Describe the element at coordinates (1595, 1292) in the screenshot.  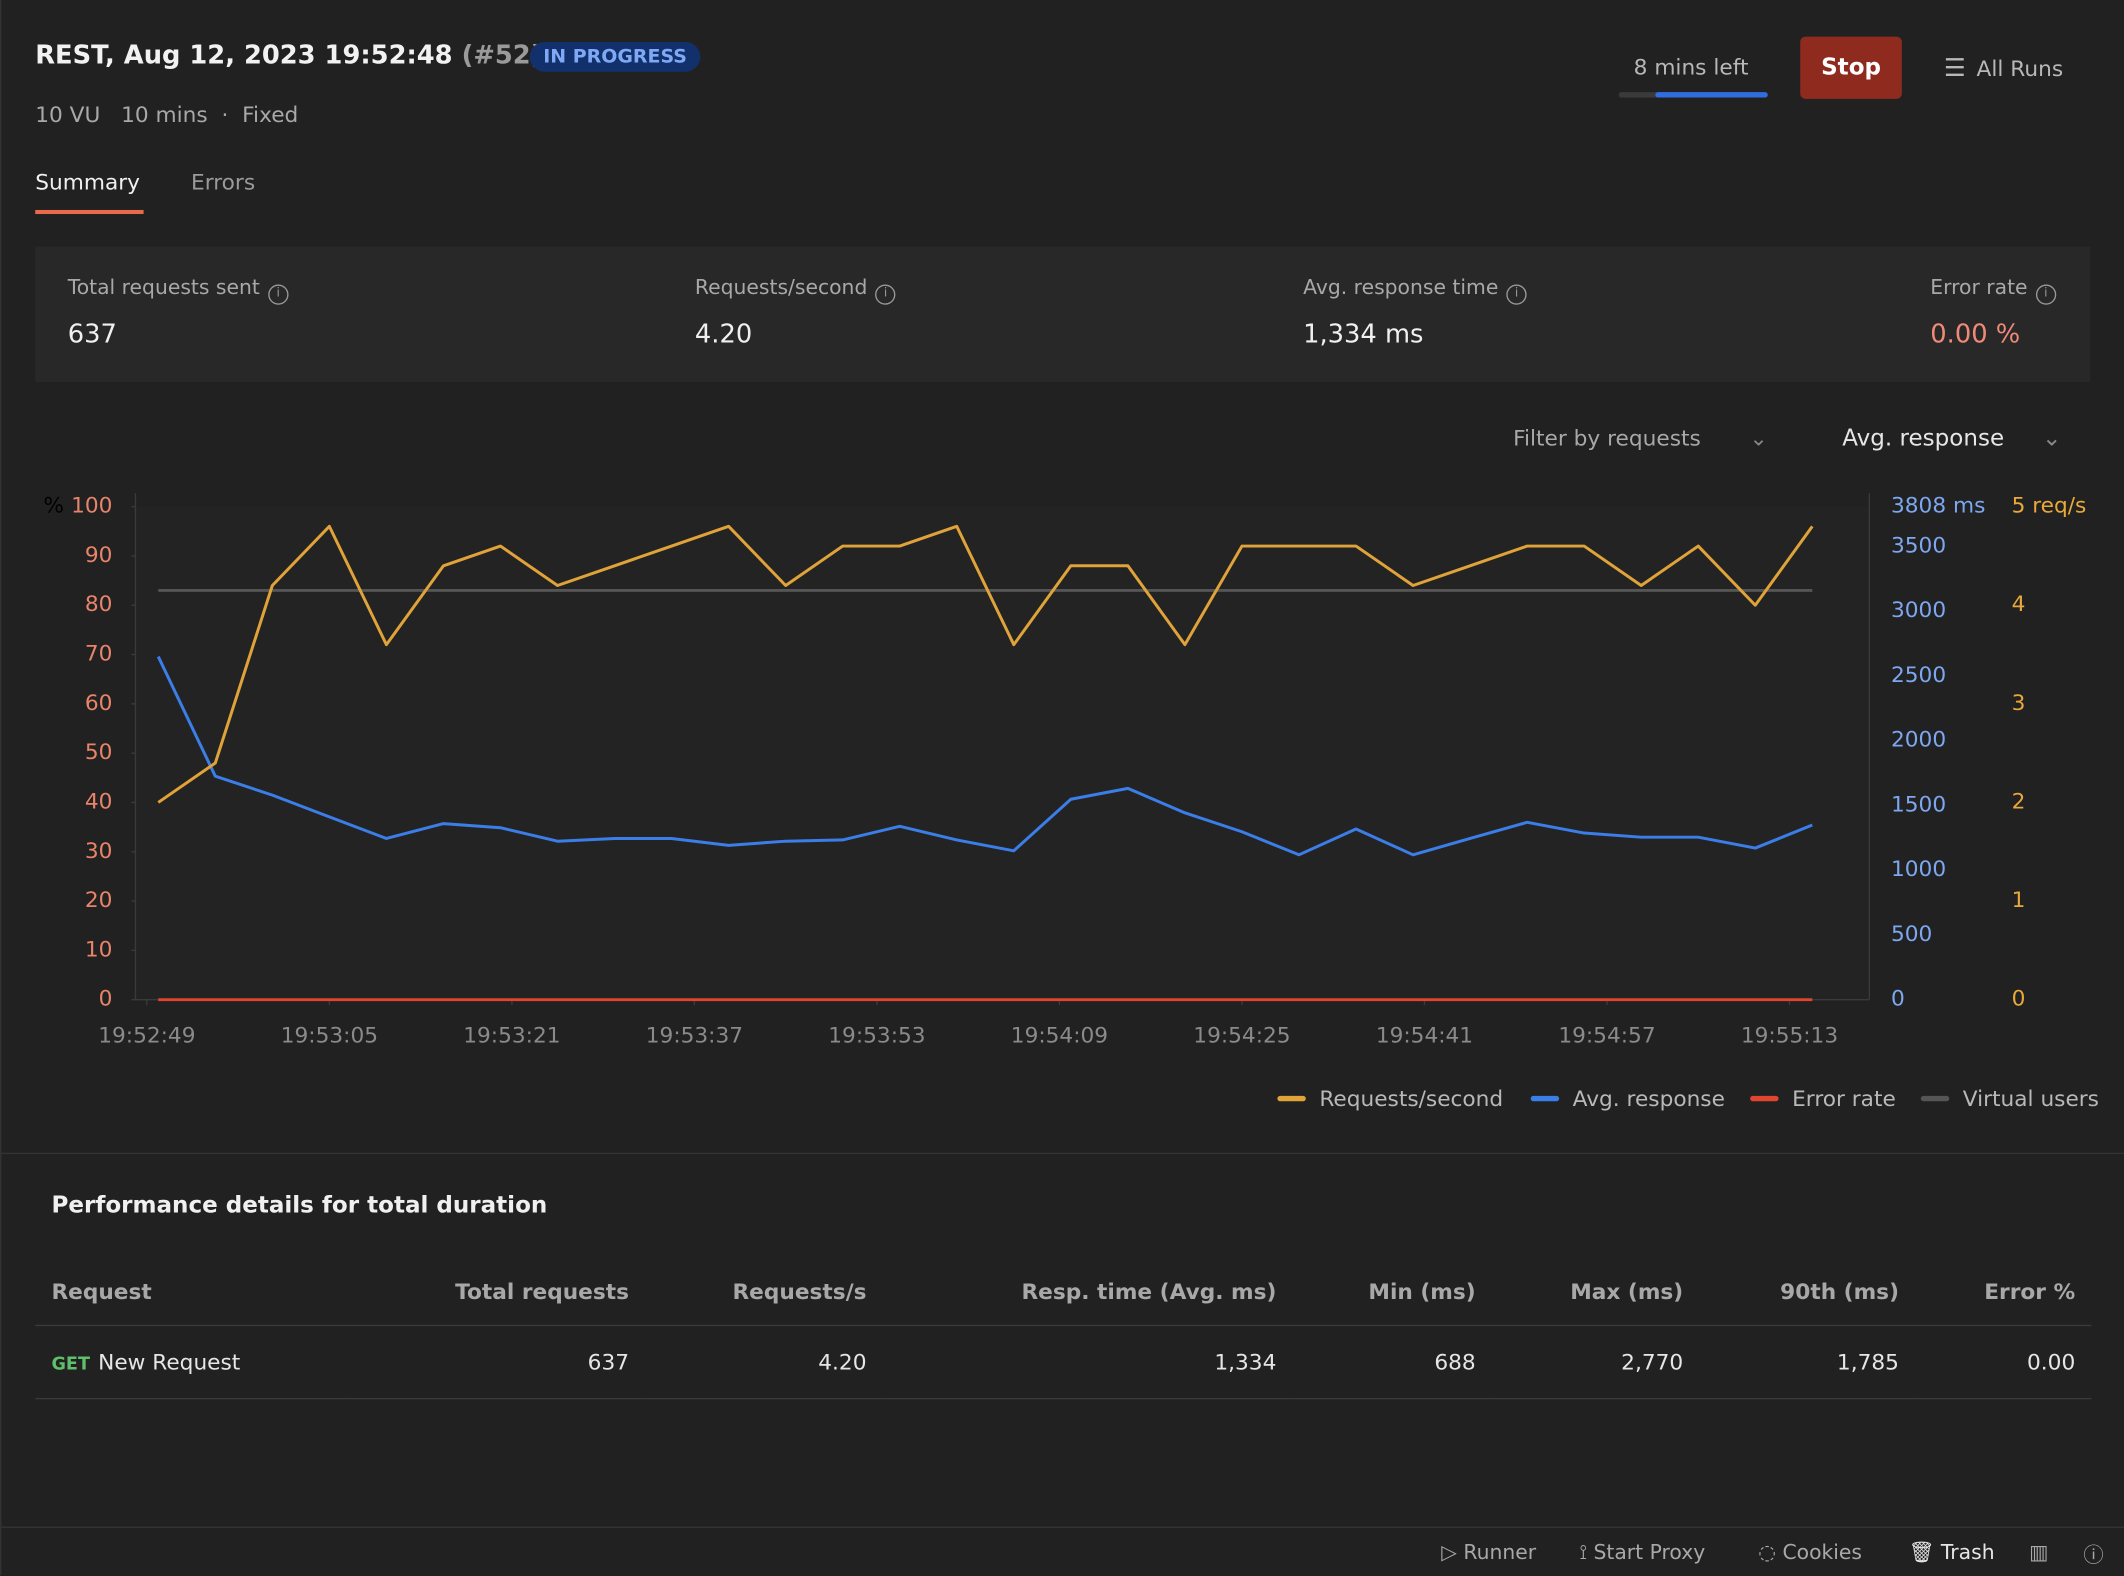
I see `column-header: Max (ms)` at that location.